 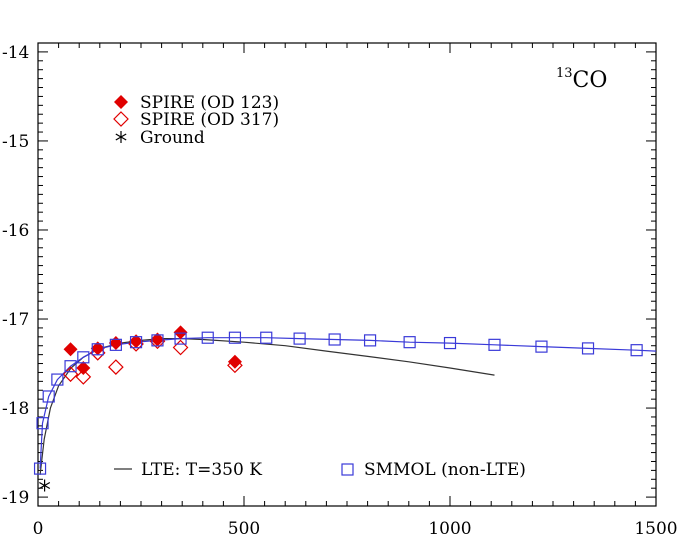 What do you see at coordinates (347, 469) in the screenshot?
I see `legend-marker-open-square` at bounding box center [347, 469].